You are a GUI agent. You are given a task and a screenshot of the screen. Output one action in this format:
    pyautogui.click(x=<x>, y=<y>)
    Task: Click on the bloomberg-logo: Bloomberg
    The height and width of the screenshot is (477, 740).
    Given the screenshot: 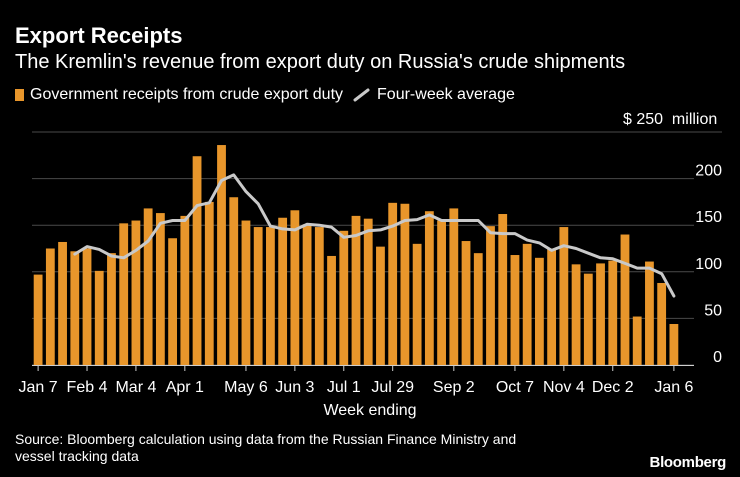 What is the action you would take?
    pyautogui.click(x=688, y=462)
    